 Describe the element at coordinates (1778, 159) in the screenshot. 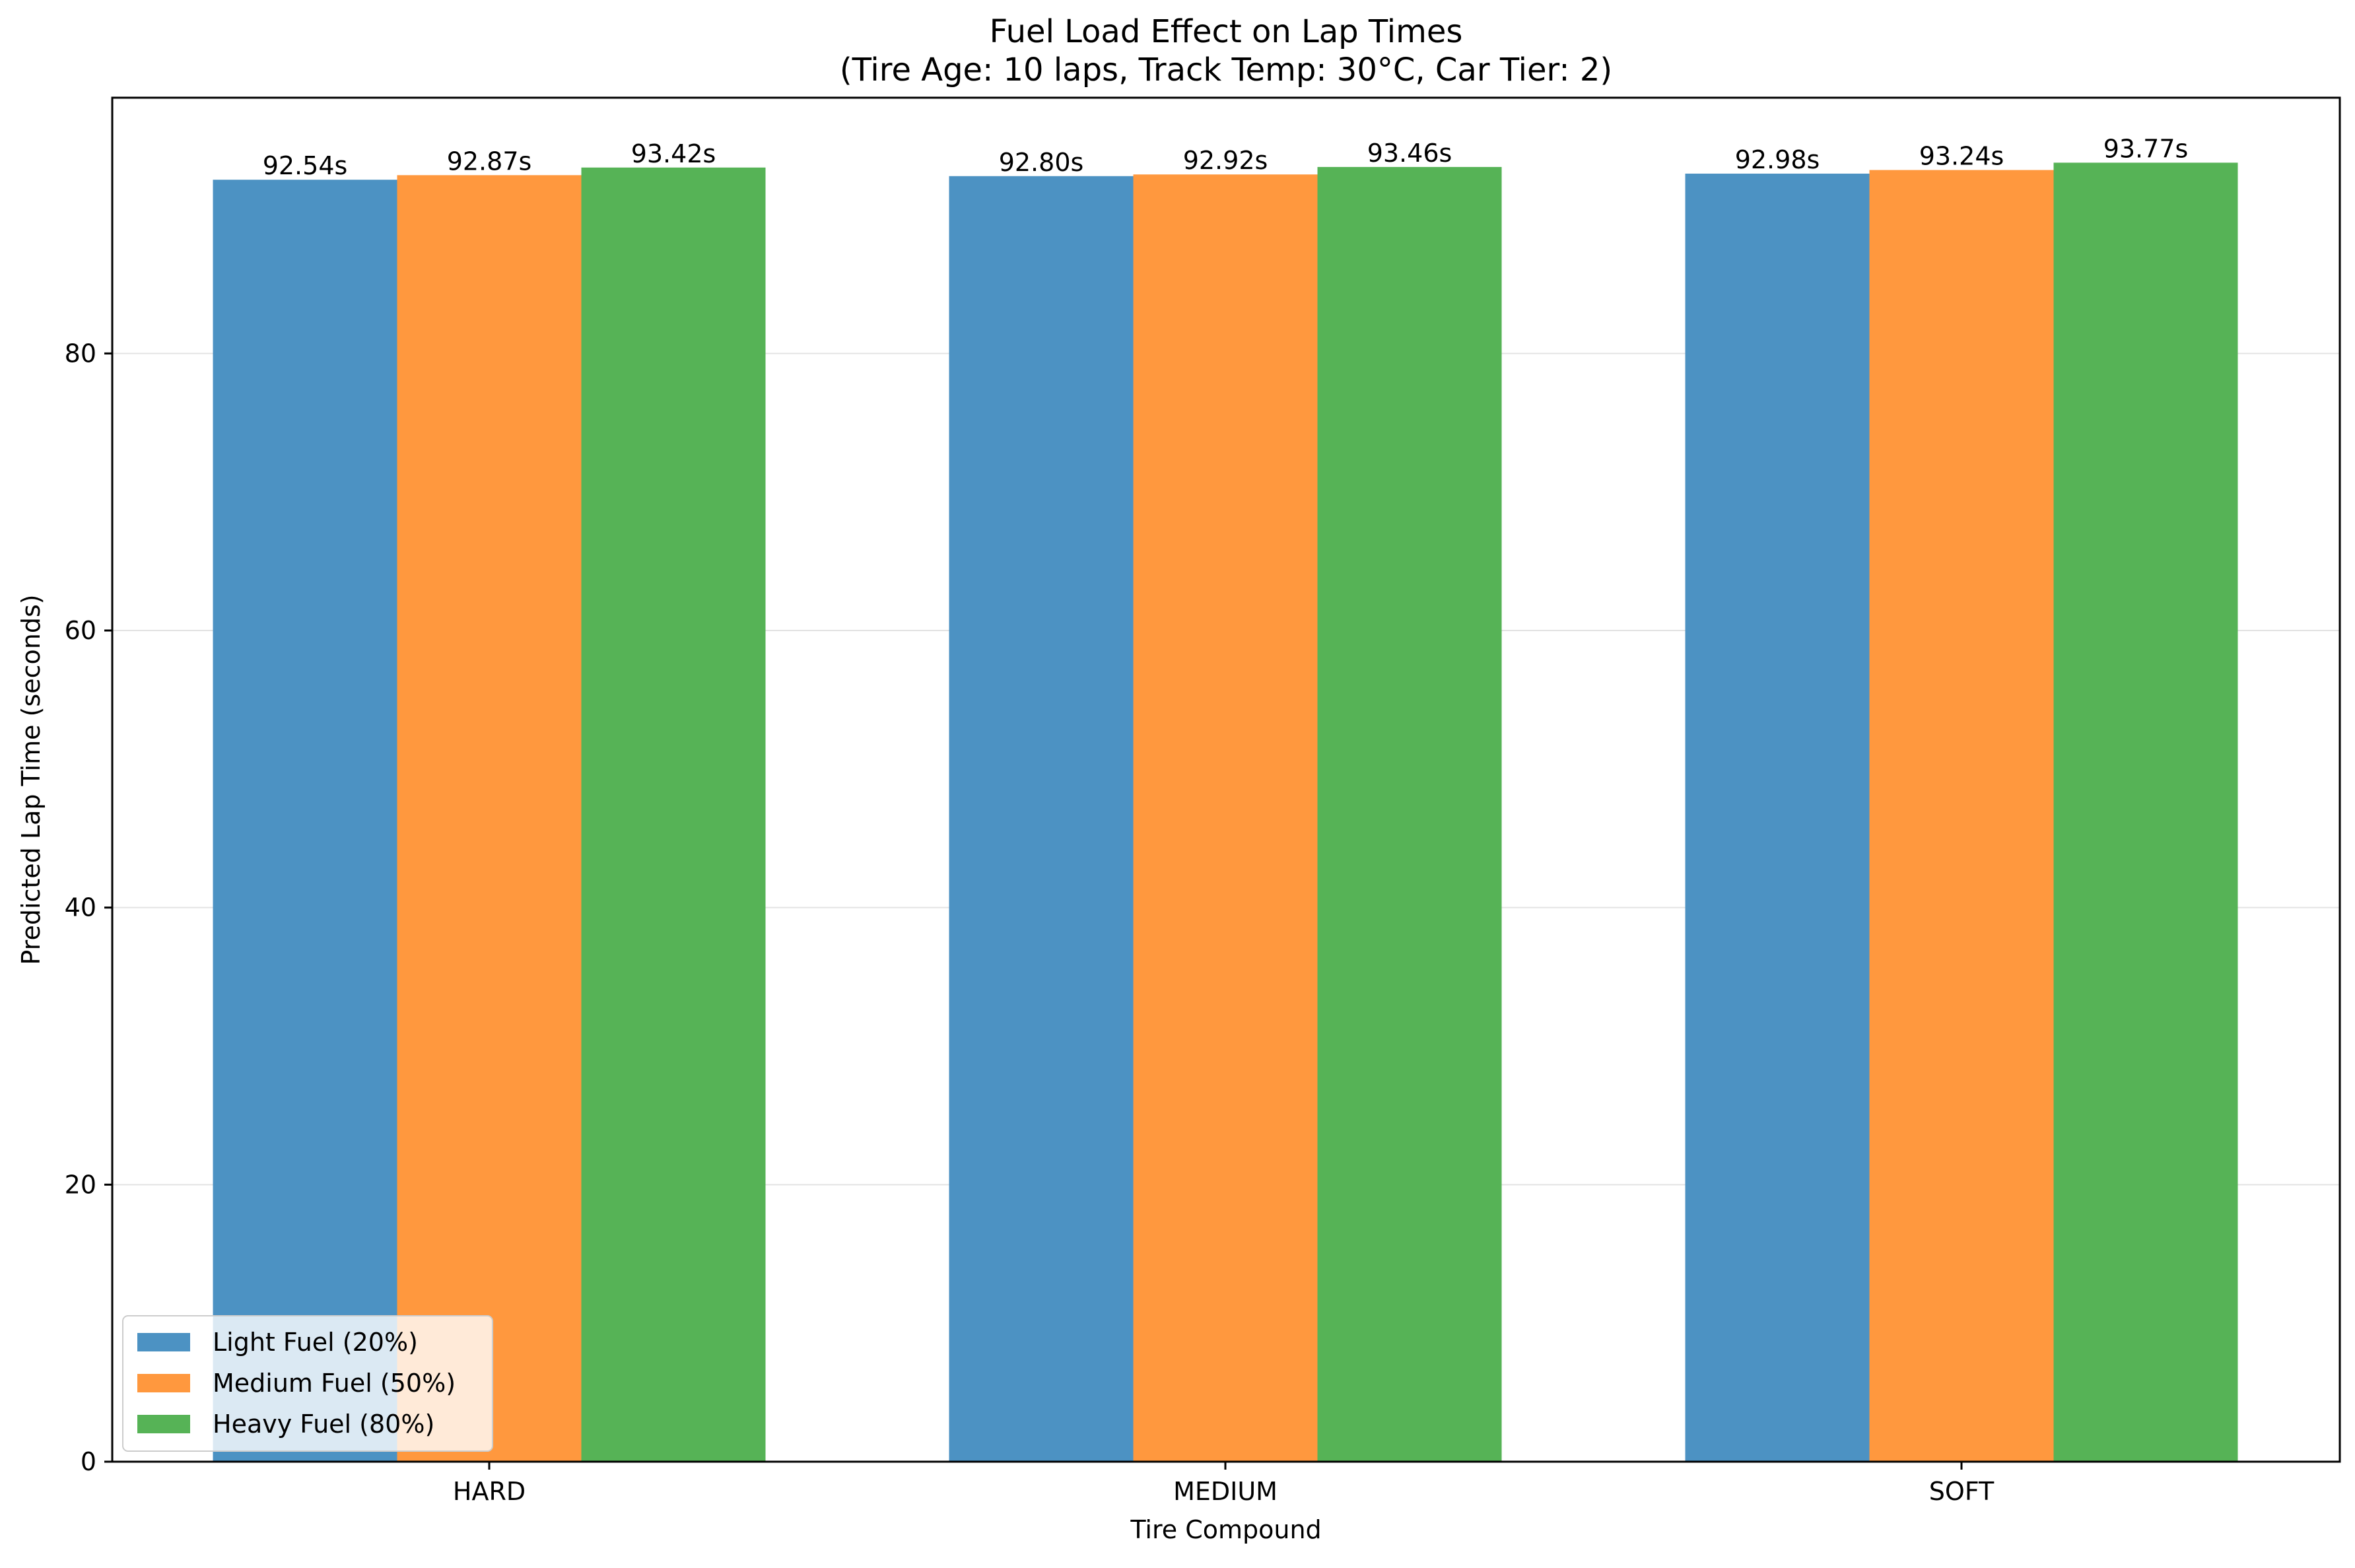

I see `bar-value-label: 92.98s` at that location.